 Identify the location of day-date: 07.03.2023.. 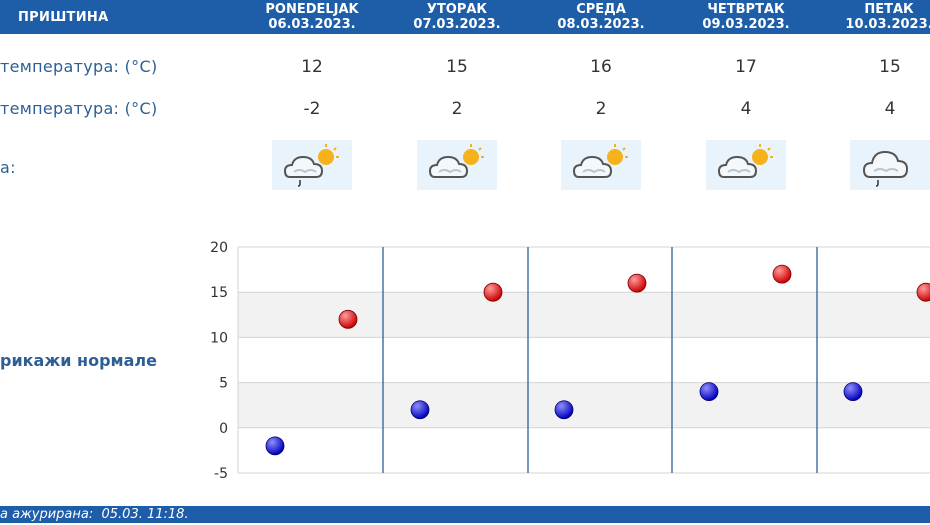
(457, 24).